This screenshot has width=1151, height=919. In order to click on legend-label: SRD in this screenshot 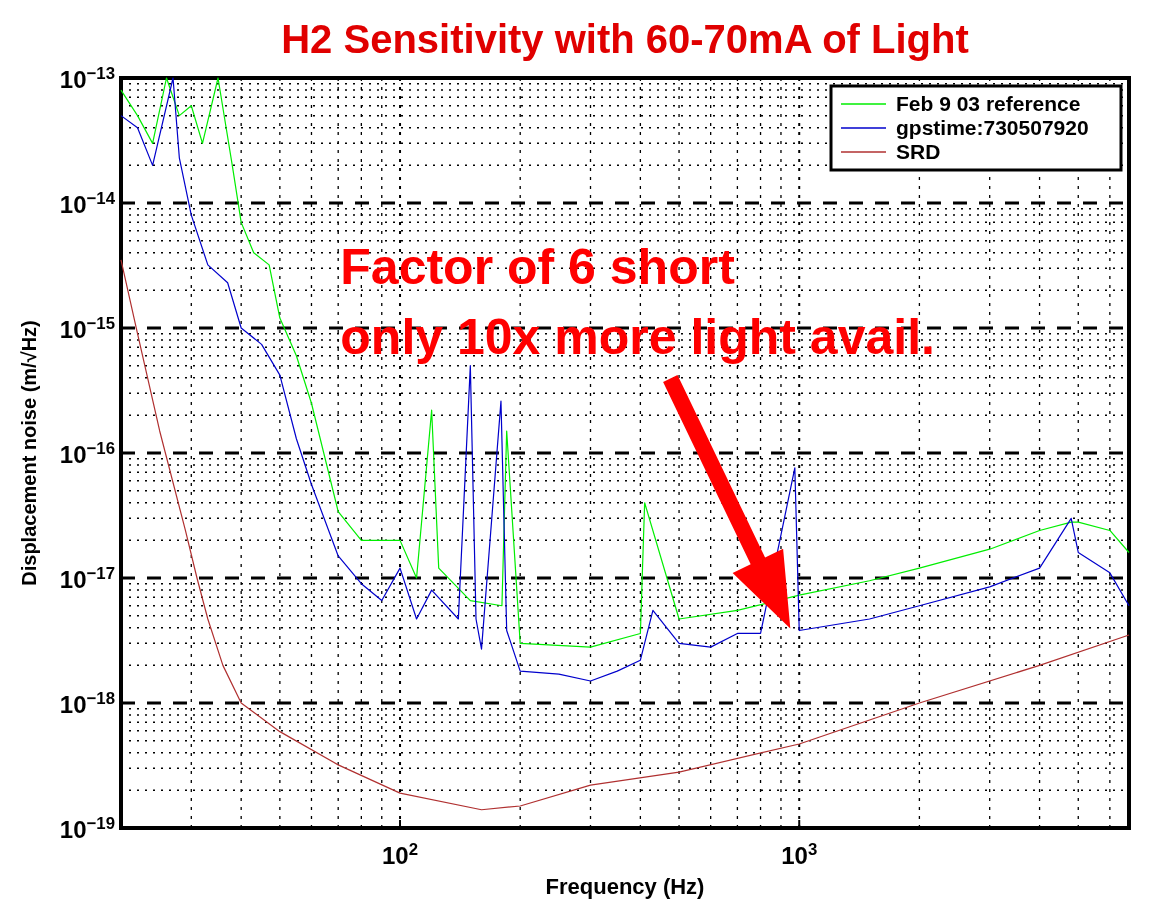, I will do `click(918, 151)`.